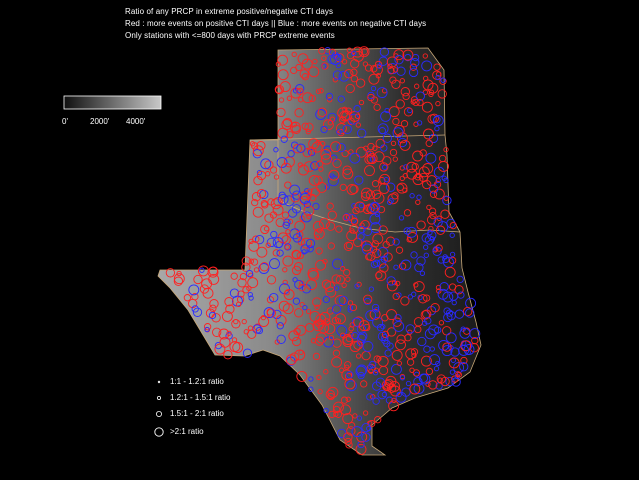  I want to click on ratio-legend-symbol-small, so click(159, 382).